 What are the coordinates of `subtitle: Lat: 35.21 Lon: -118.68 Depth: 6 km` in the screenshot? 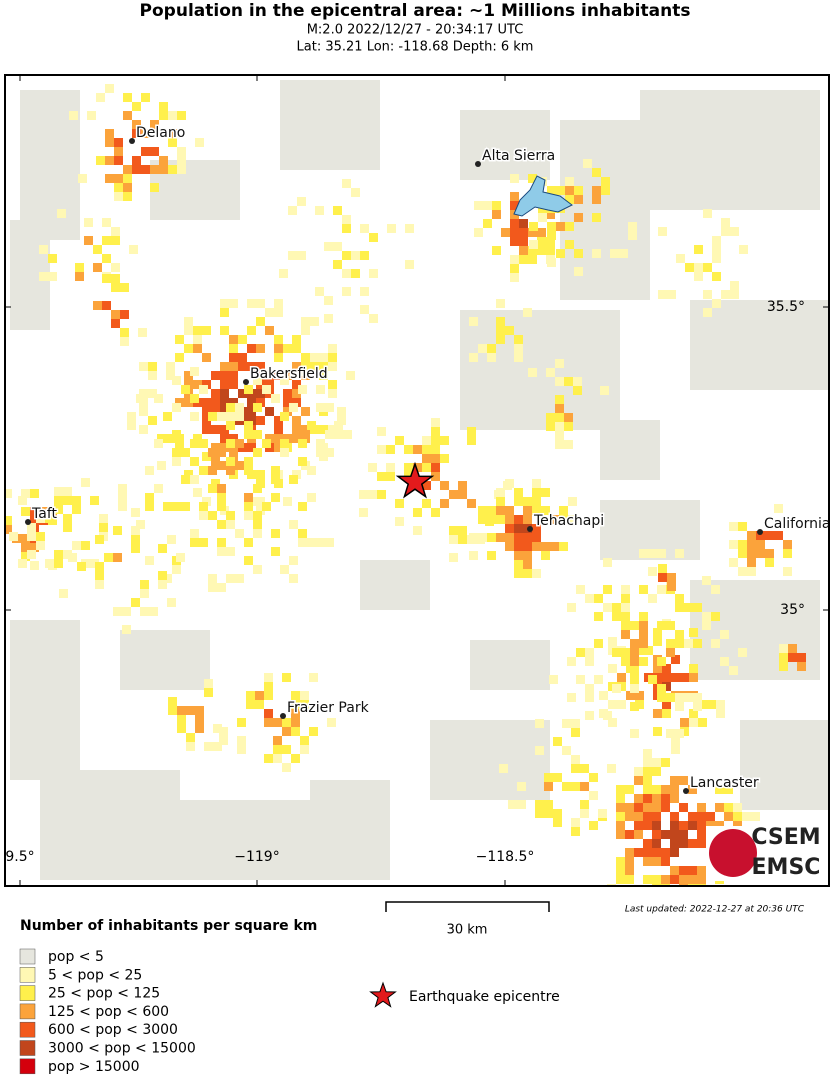 It's located at (415, 47).